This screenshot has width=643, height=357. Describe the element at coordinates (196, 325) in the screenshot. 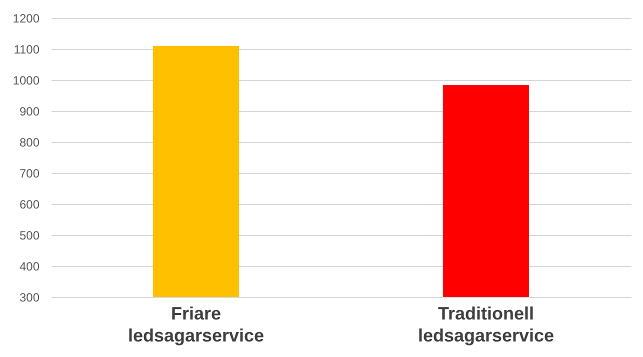

I see `x-tick-label: Friare ledsagarservice` at that location.